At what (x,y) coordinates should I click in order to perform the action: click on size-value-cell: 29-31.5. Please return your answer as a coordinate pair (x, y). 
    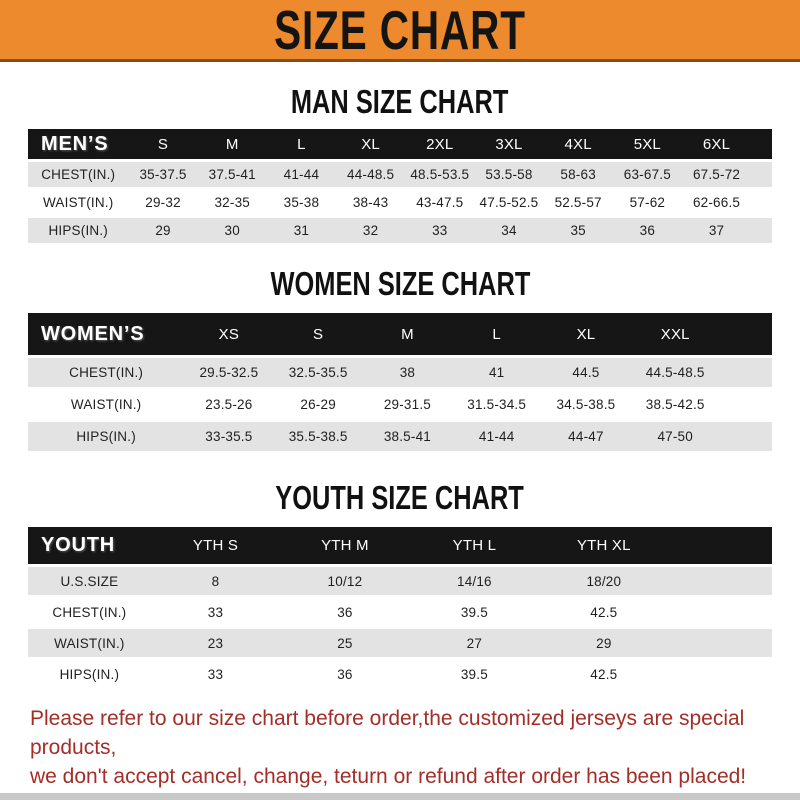
    Looking at the image, I should click on (407, 404).